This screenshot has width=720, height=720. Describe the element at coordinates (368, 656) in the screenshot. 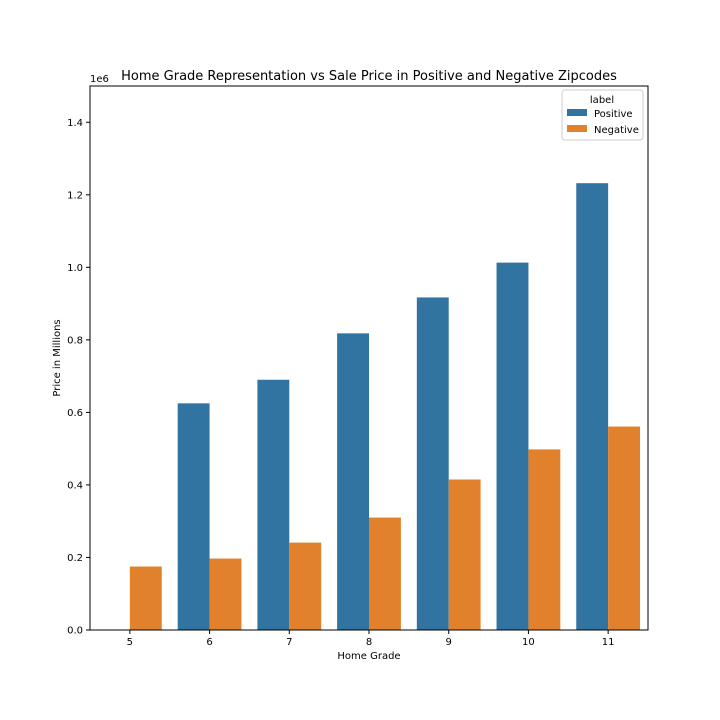

I see `x-axis-label: Home Grade` at that location.